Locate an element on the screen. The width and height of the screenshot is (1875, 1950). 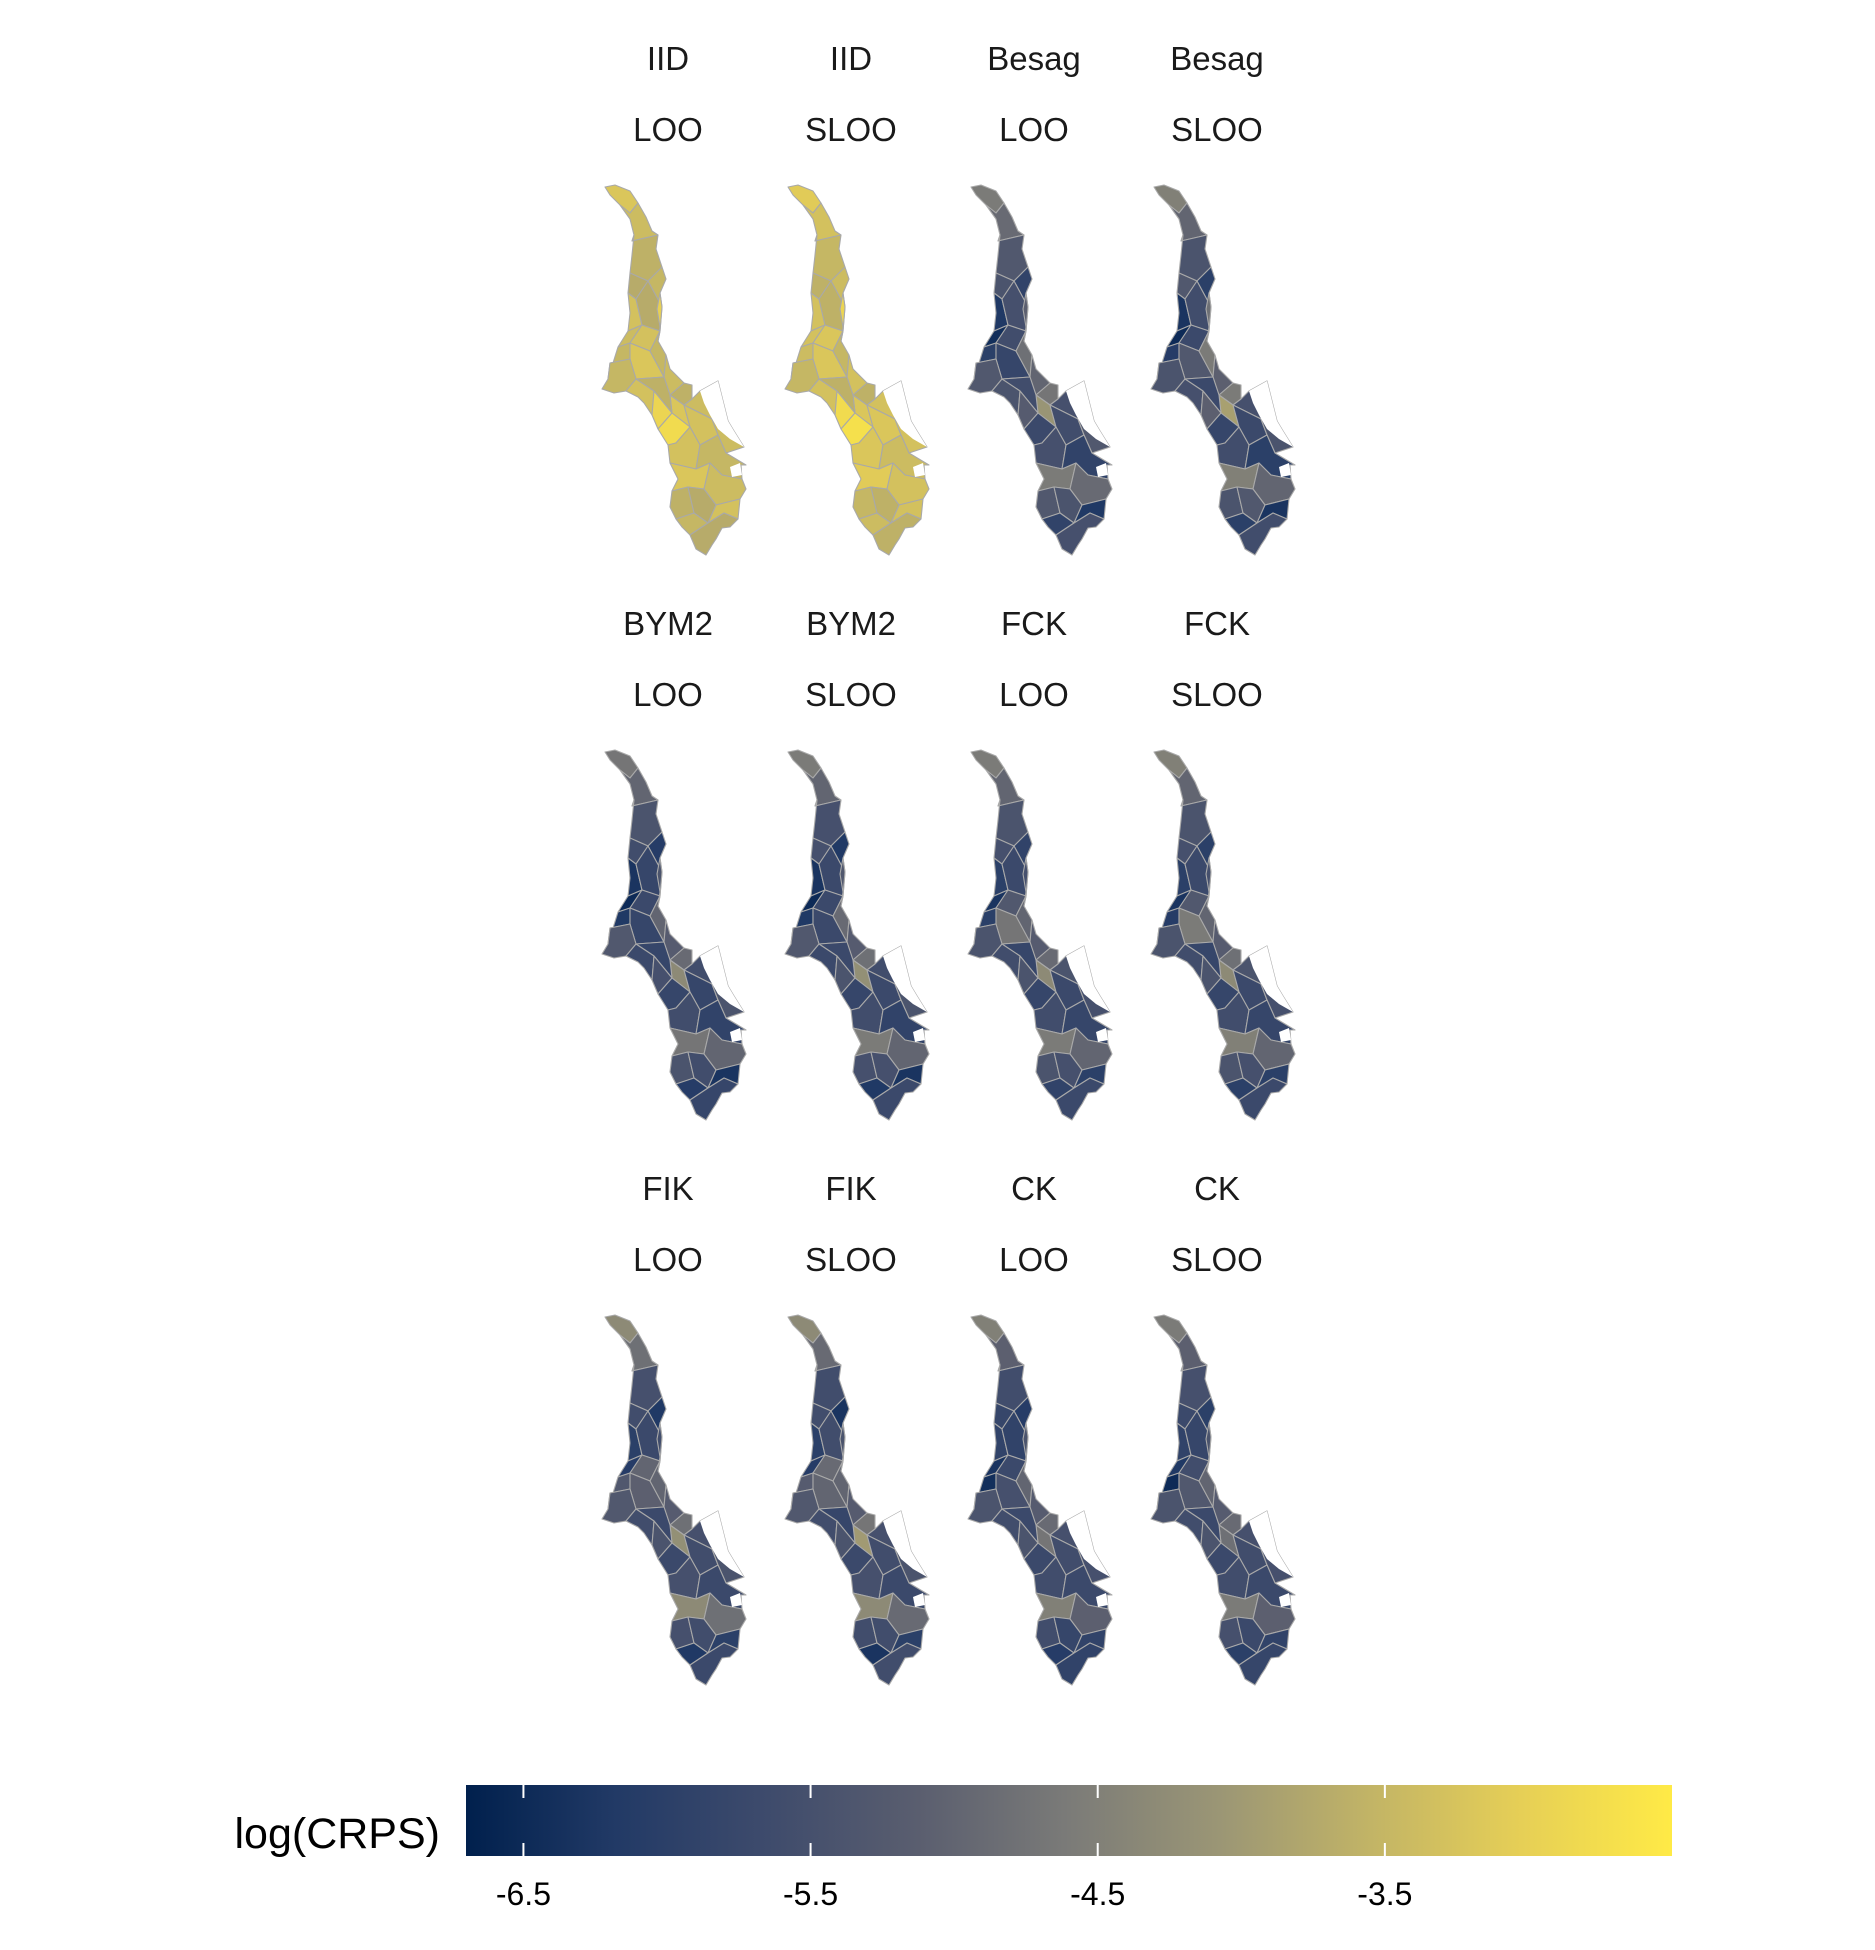
facet-panel: IID SLOO is located at coordinates (857, 298).